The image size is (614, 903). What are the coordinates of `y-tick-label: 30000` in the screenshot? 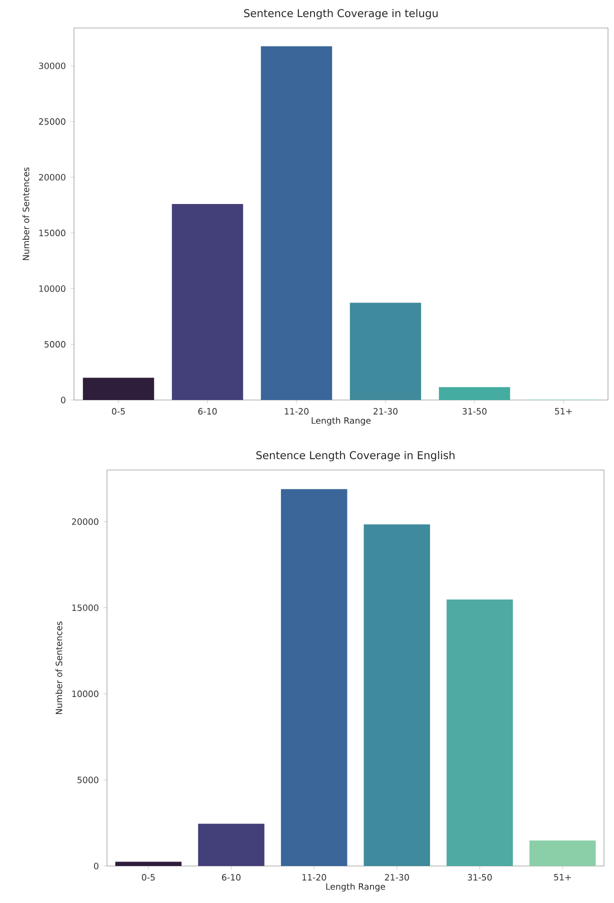 It's located at (52, 66).